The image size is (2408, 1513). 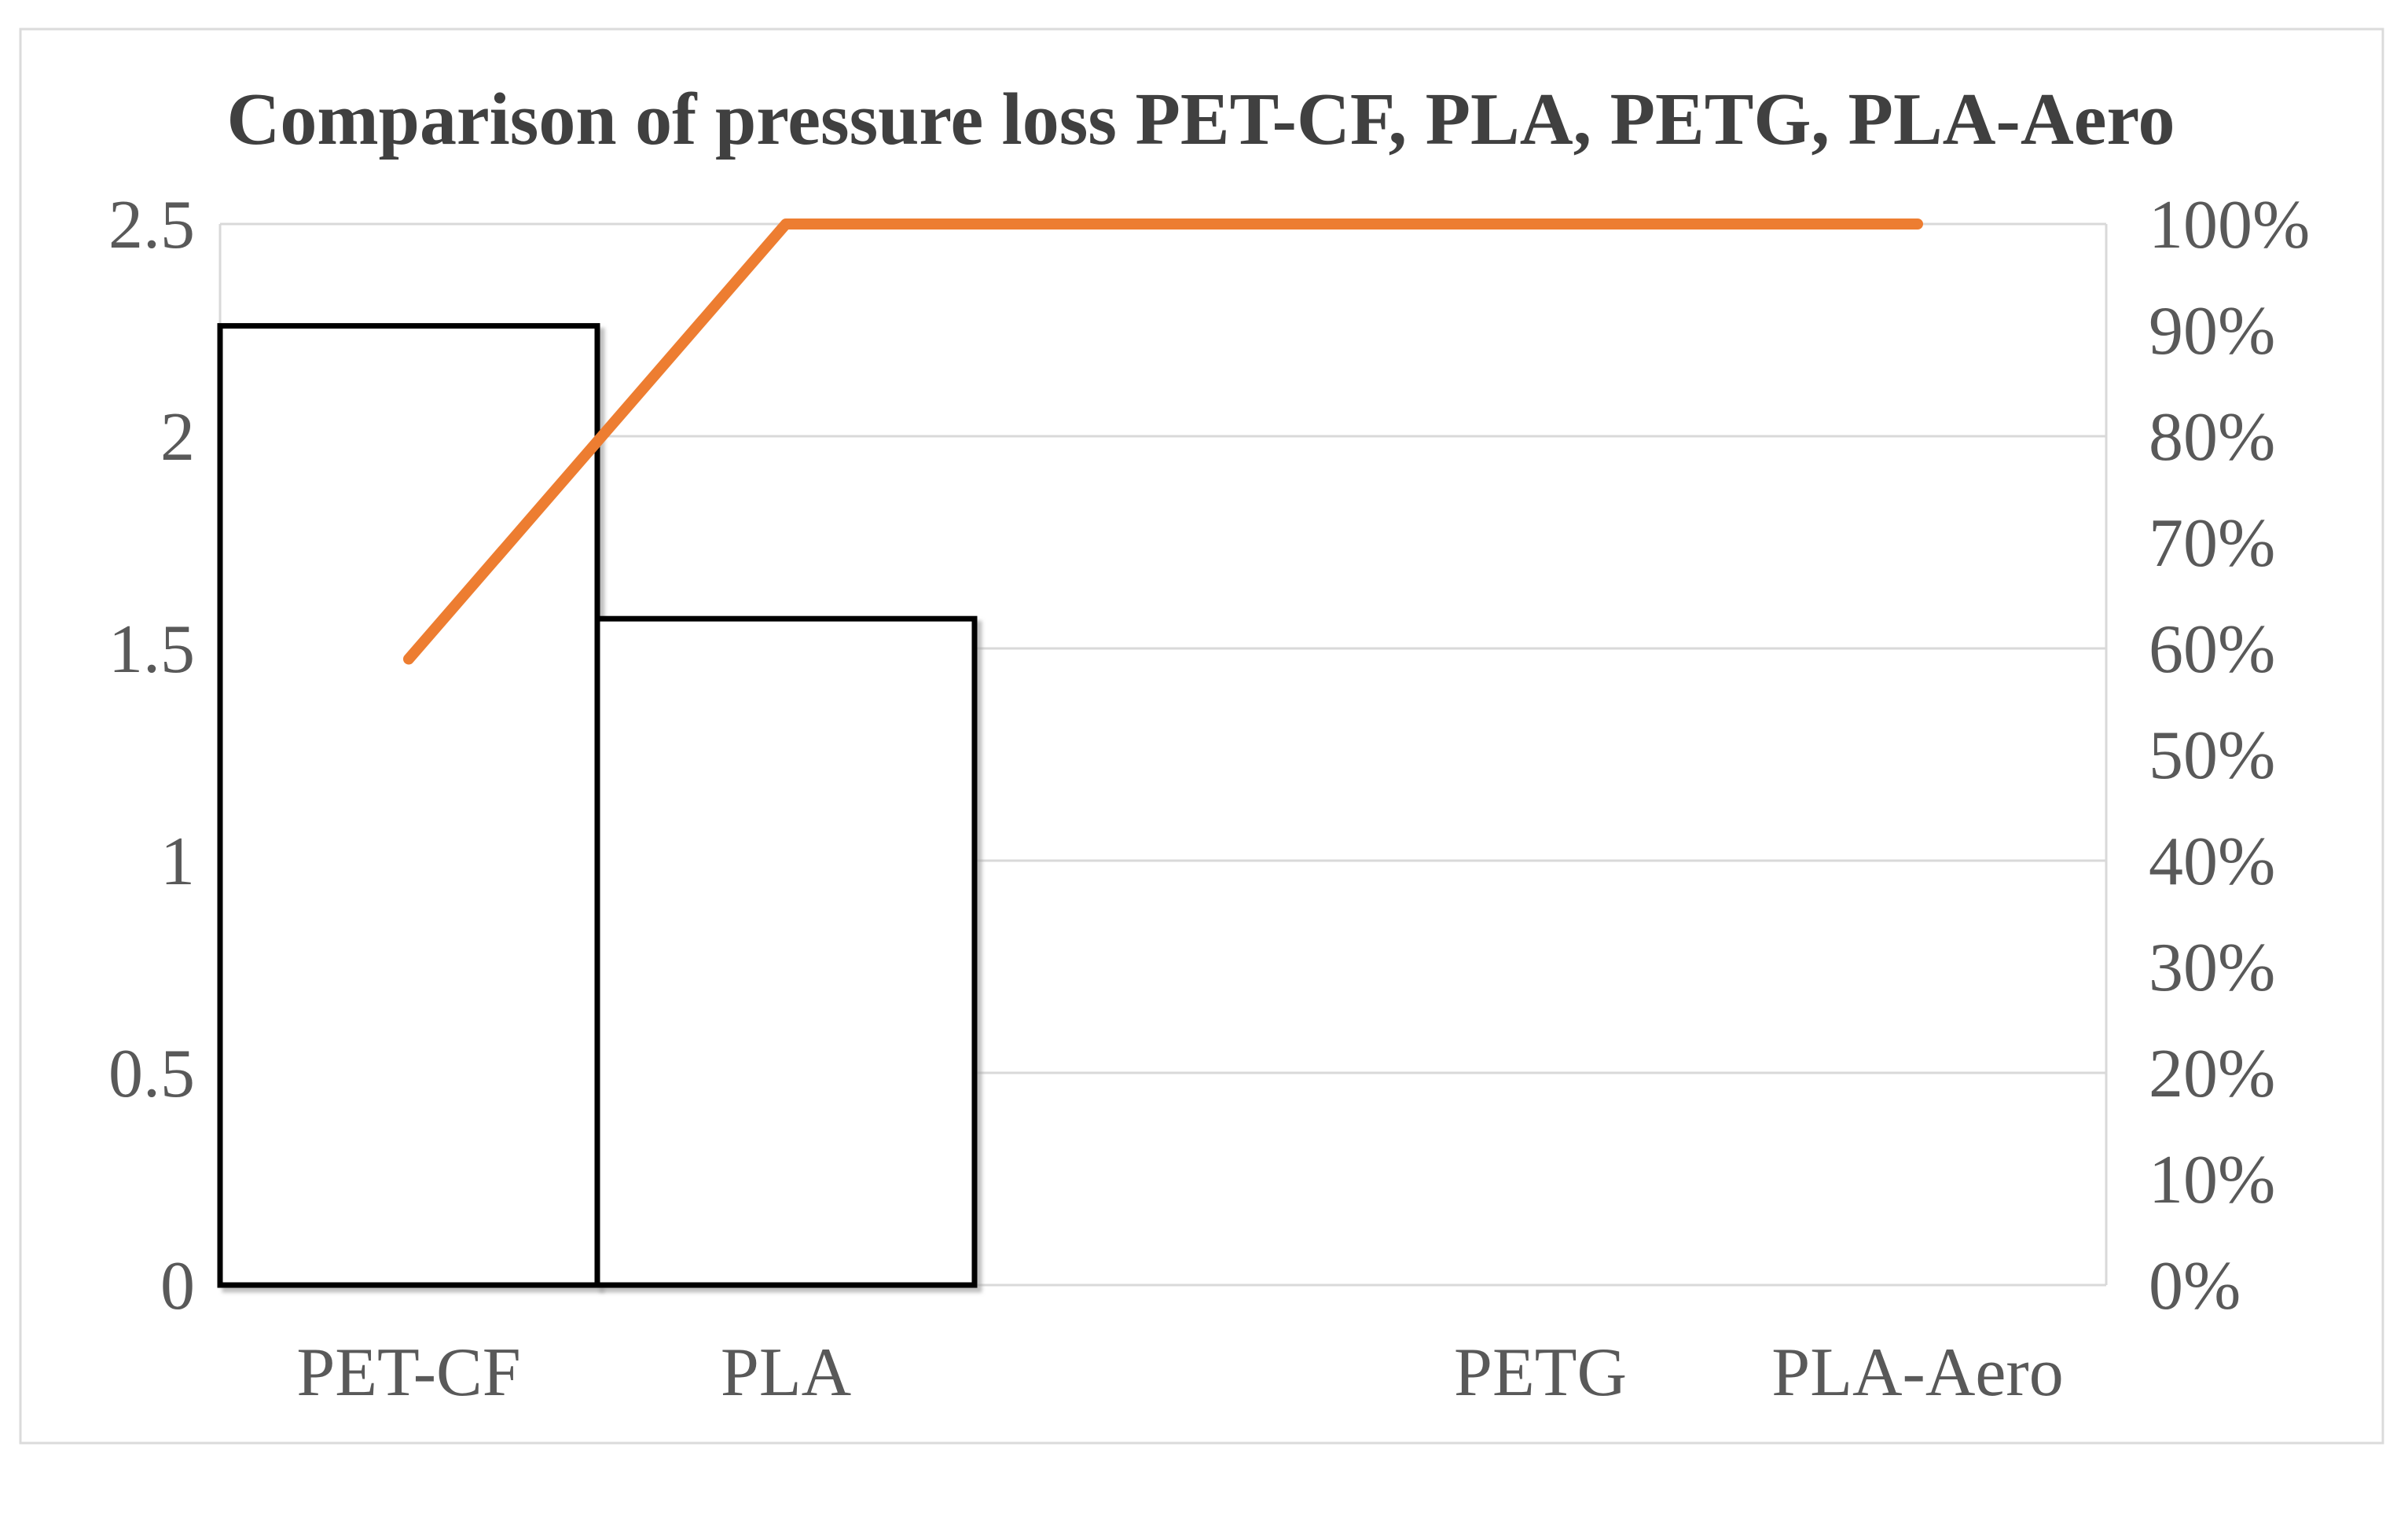 What do you see at coordinates (408, 1373) in the screenshot?
I see `category-label-PET-CF: PET-CF` at bounding box center [408, 1373].